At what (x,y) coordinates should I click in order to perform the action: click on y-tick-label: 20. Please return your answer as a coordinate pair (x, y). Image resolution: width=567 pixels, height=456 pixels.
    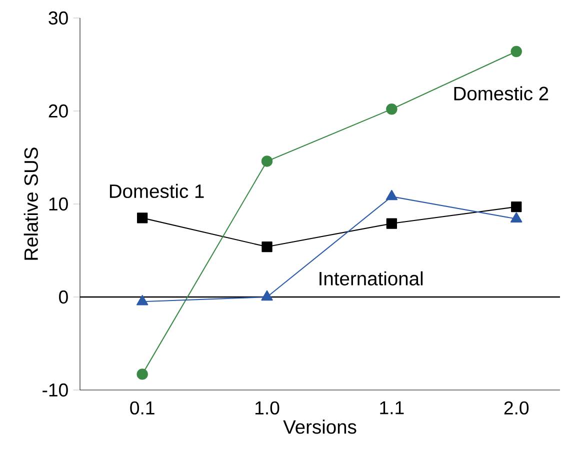
    Looking at the image, I should click on (58, 111).